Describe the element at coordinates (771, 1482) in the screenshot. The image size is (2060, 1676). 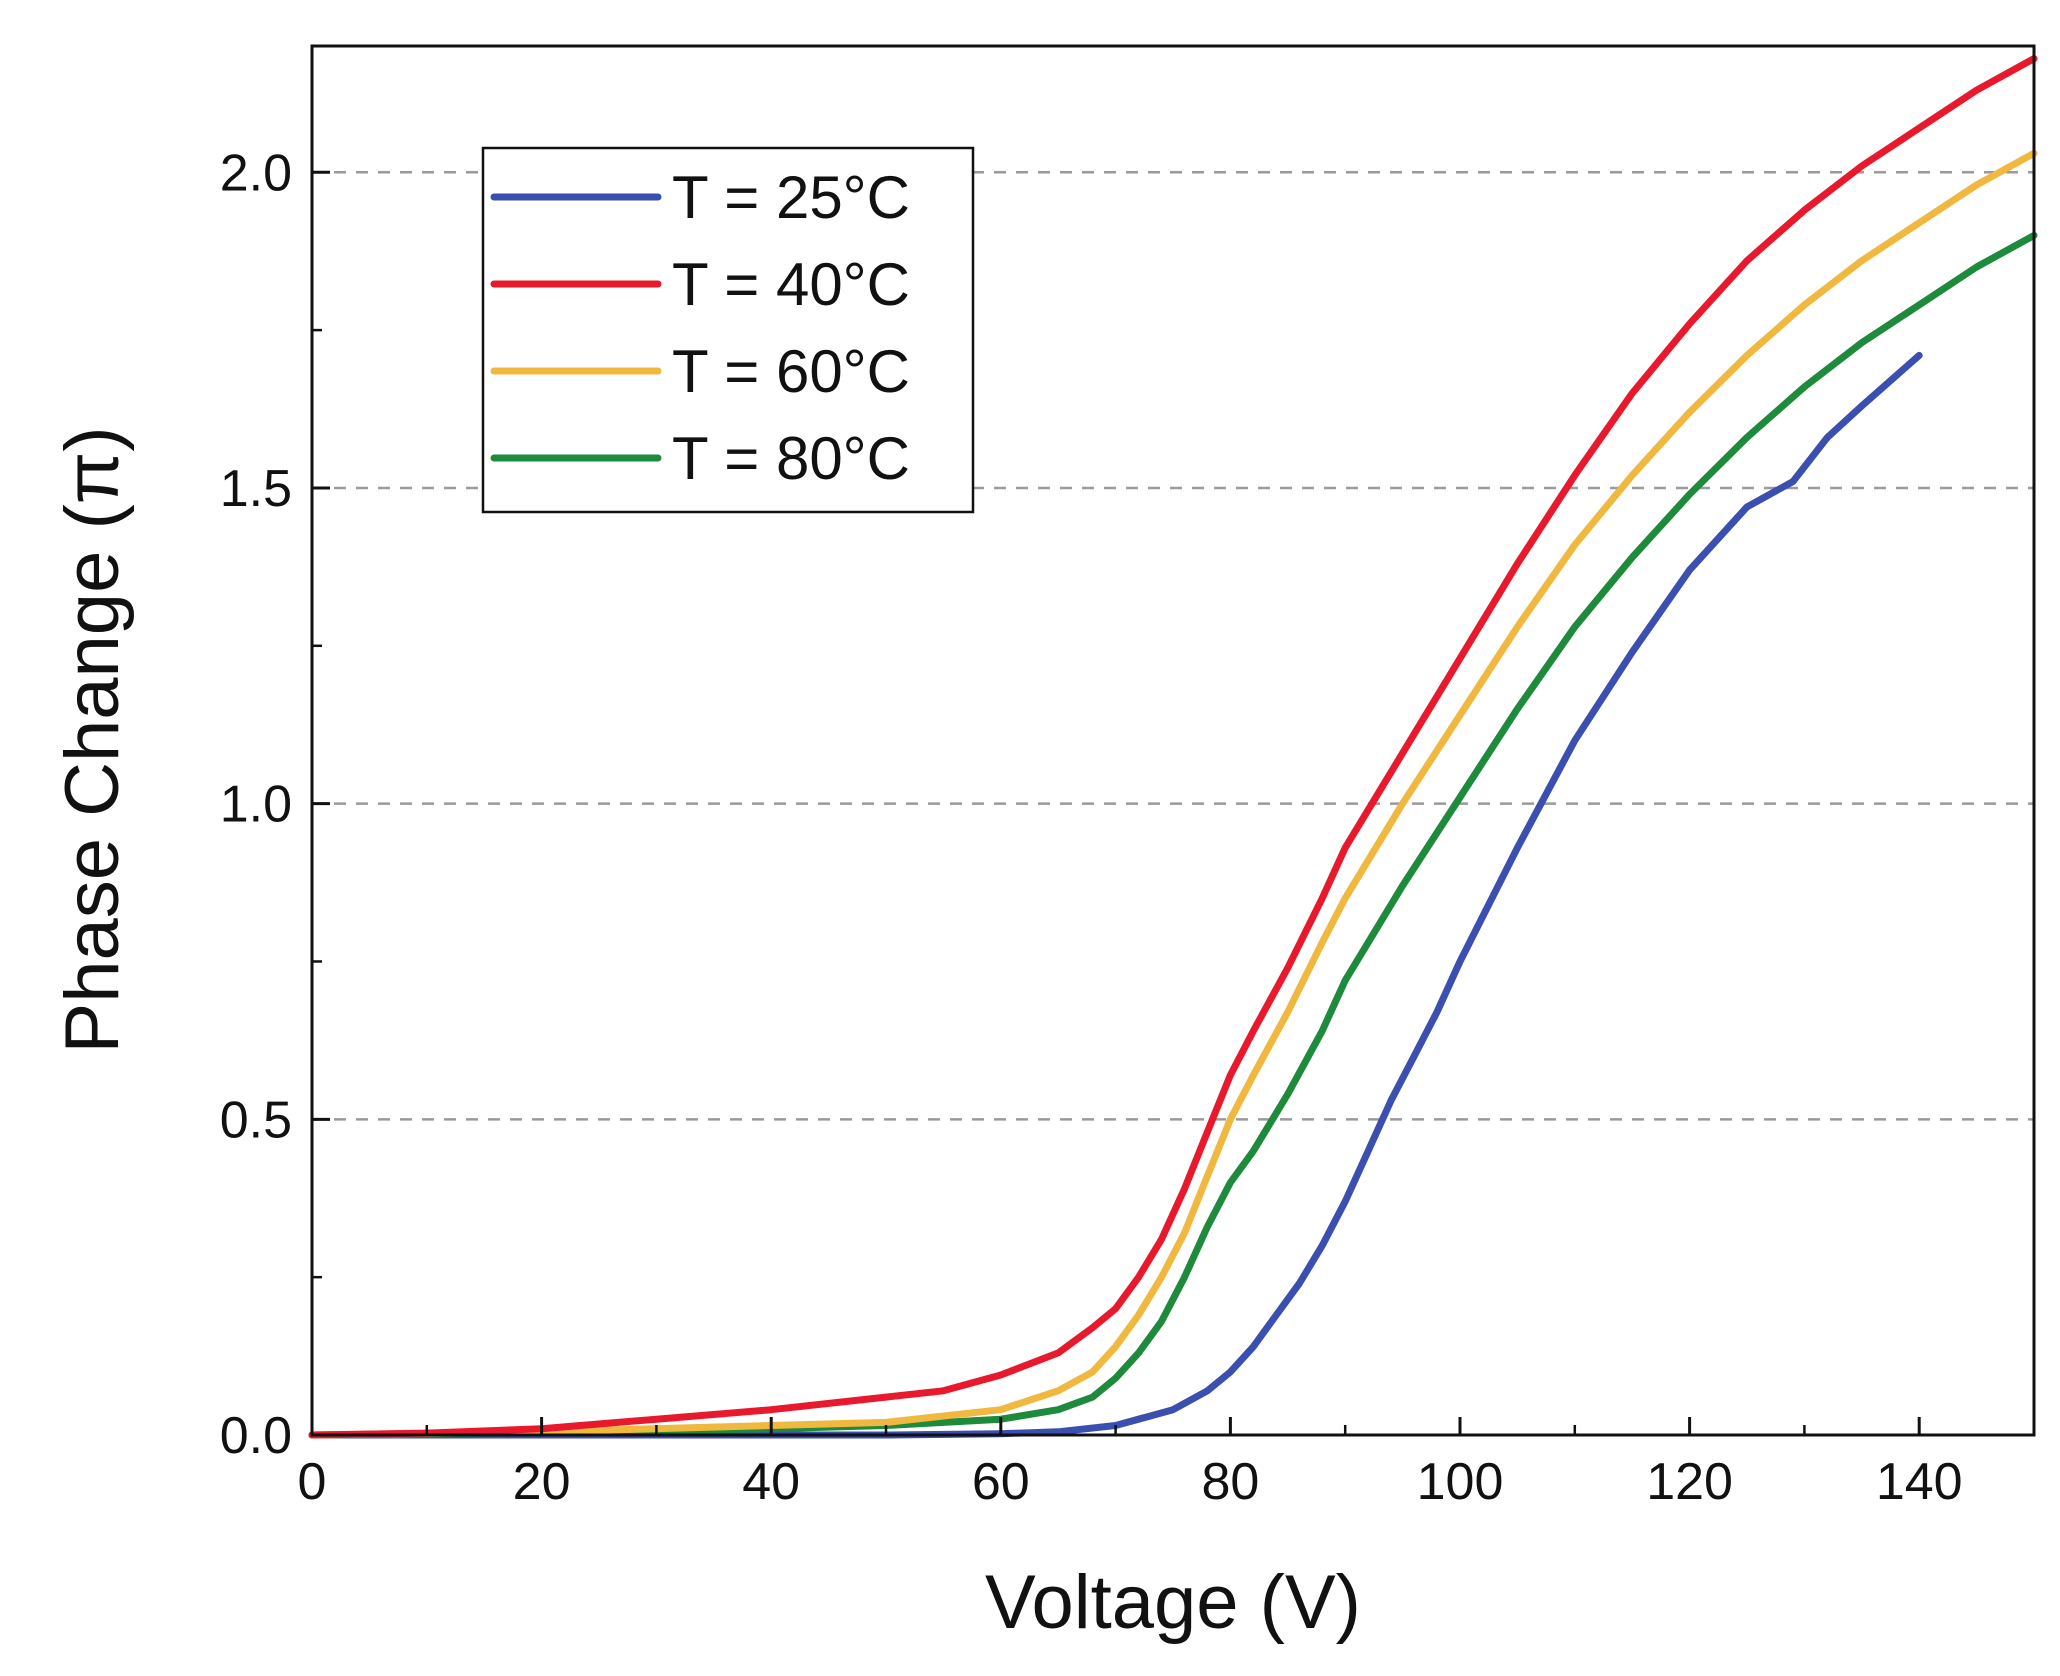
I see `x-tick-label: 40` at that location.